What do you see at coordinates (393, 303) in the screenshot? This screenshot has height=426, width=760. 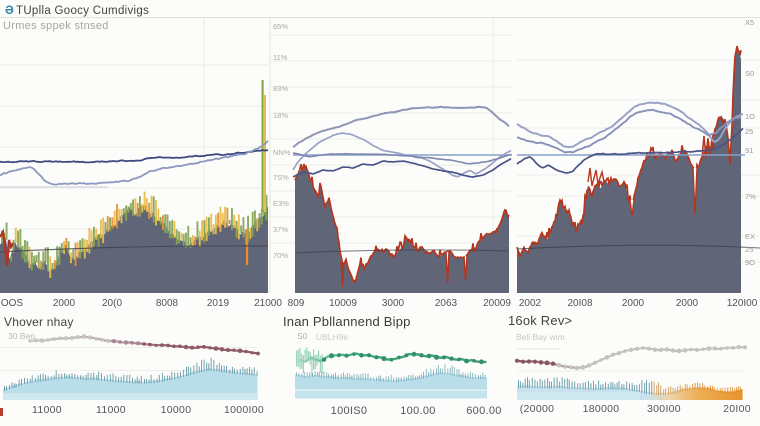 I see `svg-text: 3000` at bounding box center [393, 303].